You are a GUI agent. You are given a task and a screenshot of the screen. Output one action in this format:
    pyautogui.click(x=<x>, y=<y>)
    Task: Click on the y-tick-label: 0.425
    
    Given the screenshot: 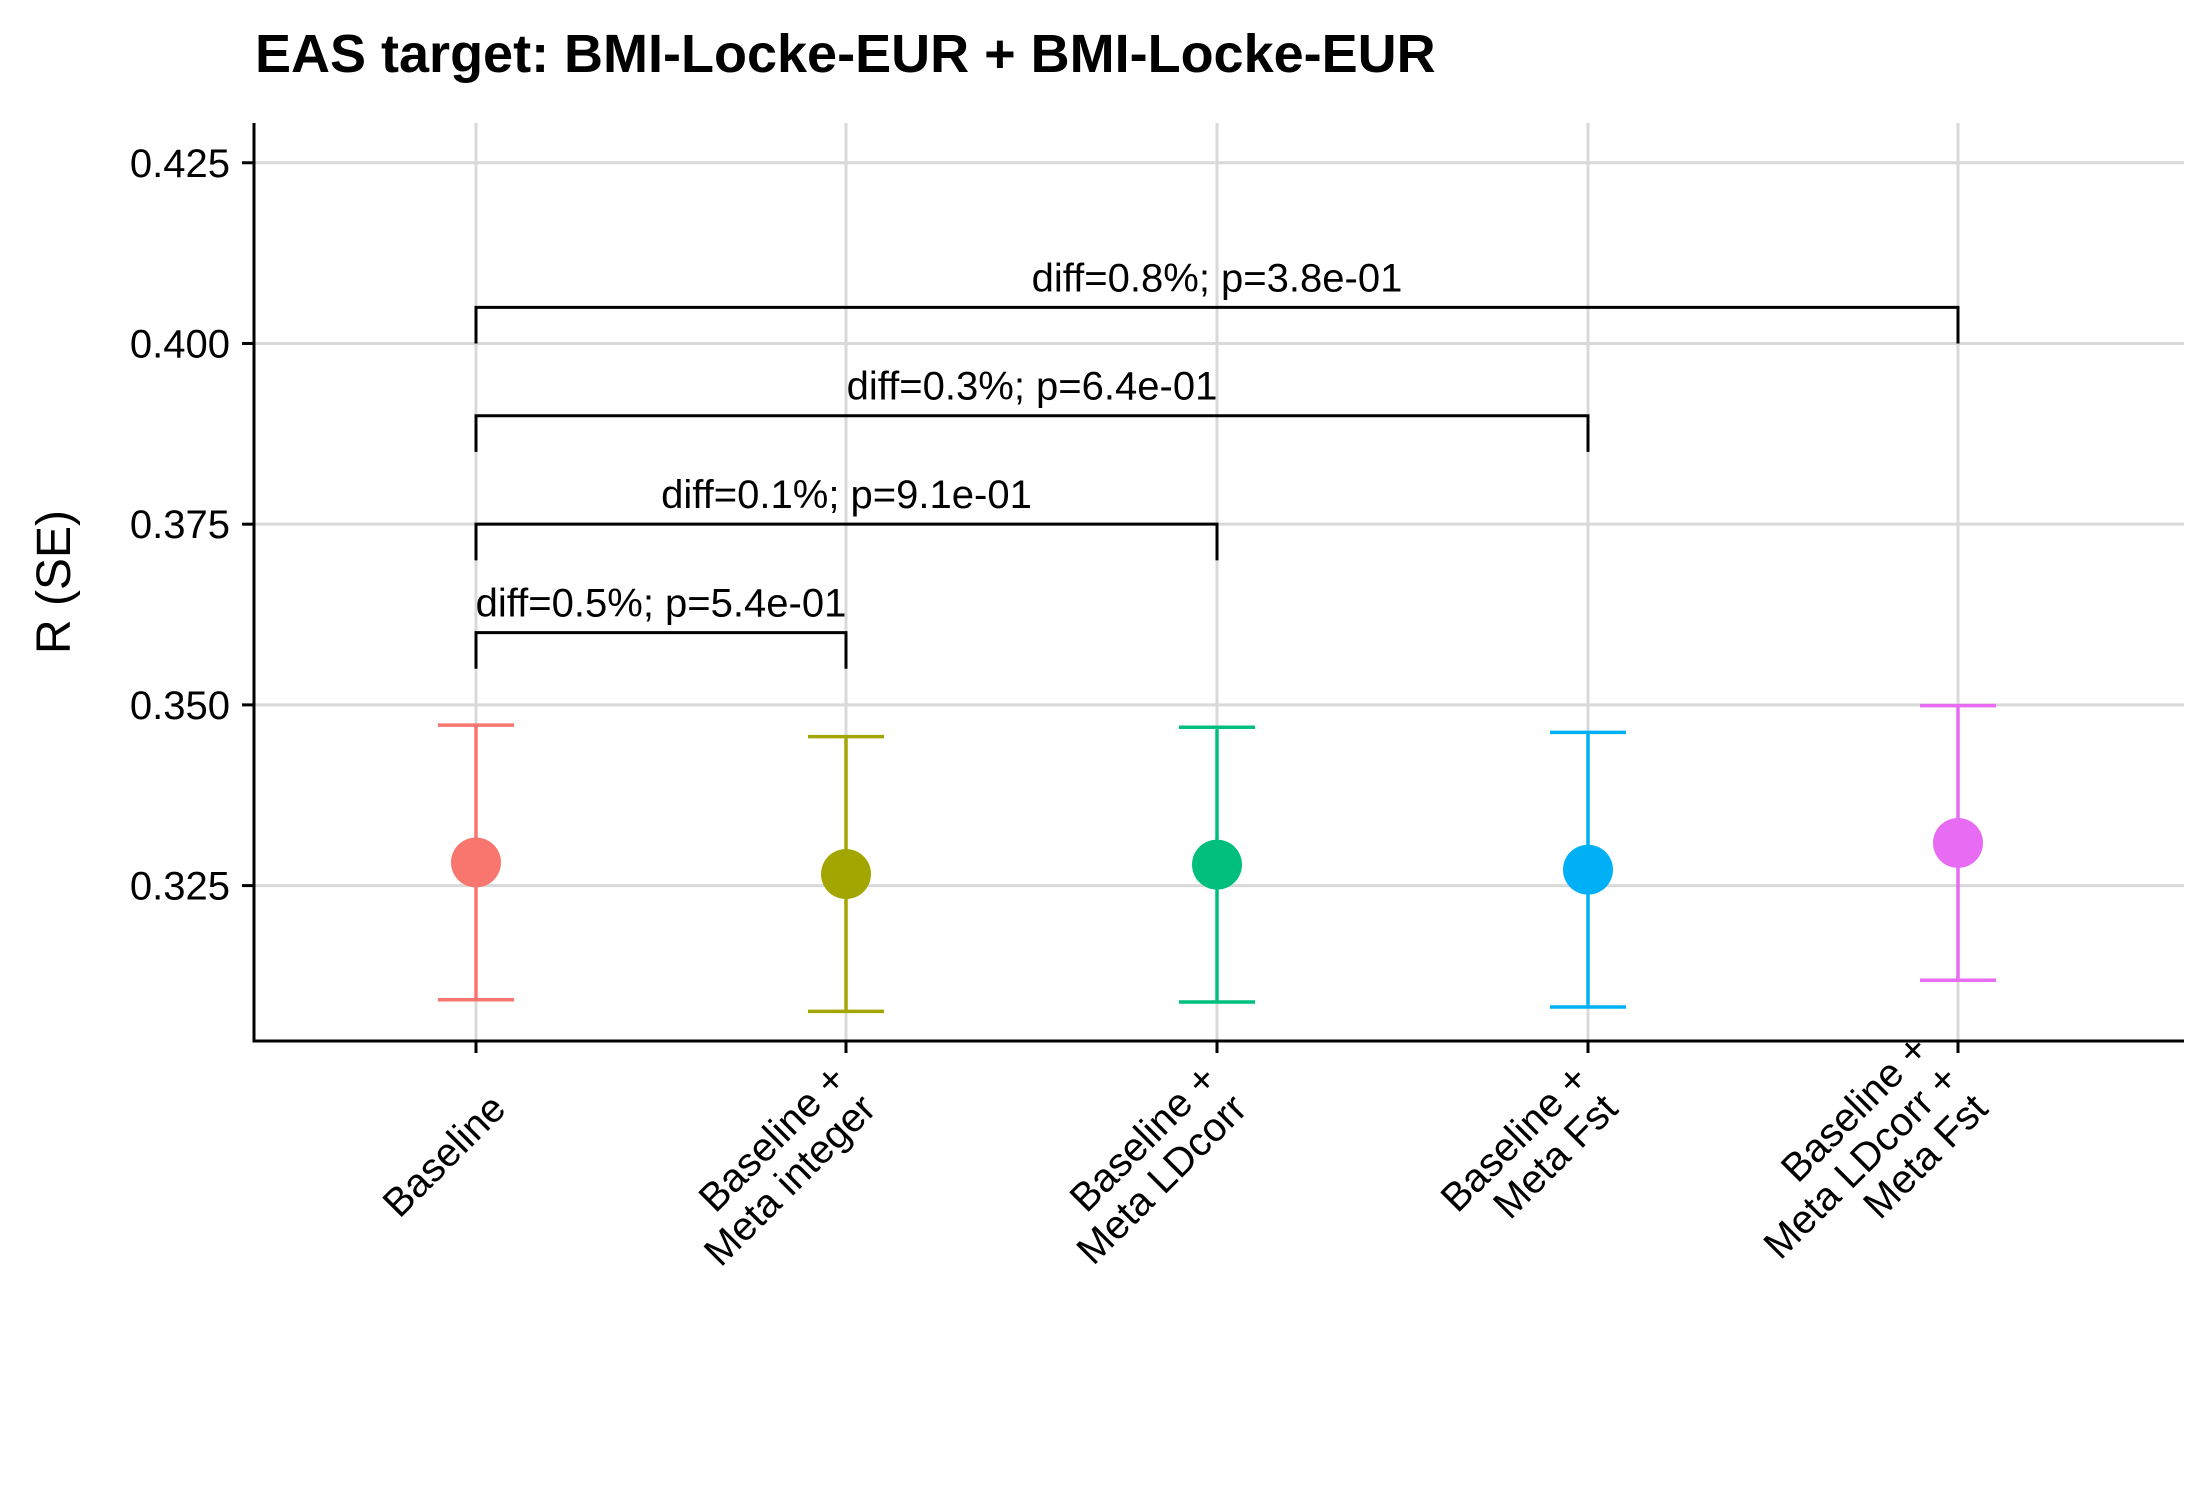 What is the action you would take?
    pyautogui.click(x=180, y=164)
    